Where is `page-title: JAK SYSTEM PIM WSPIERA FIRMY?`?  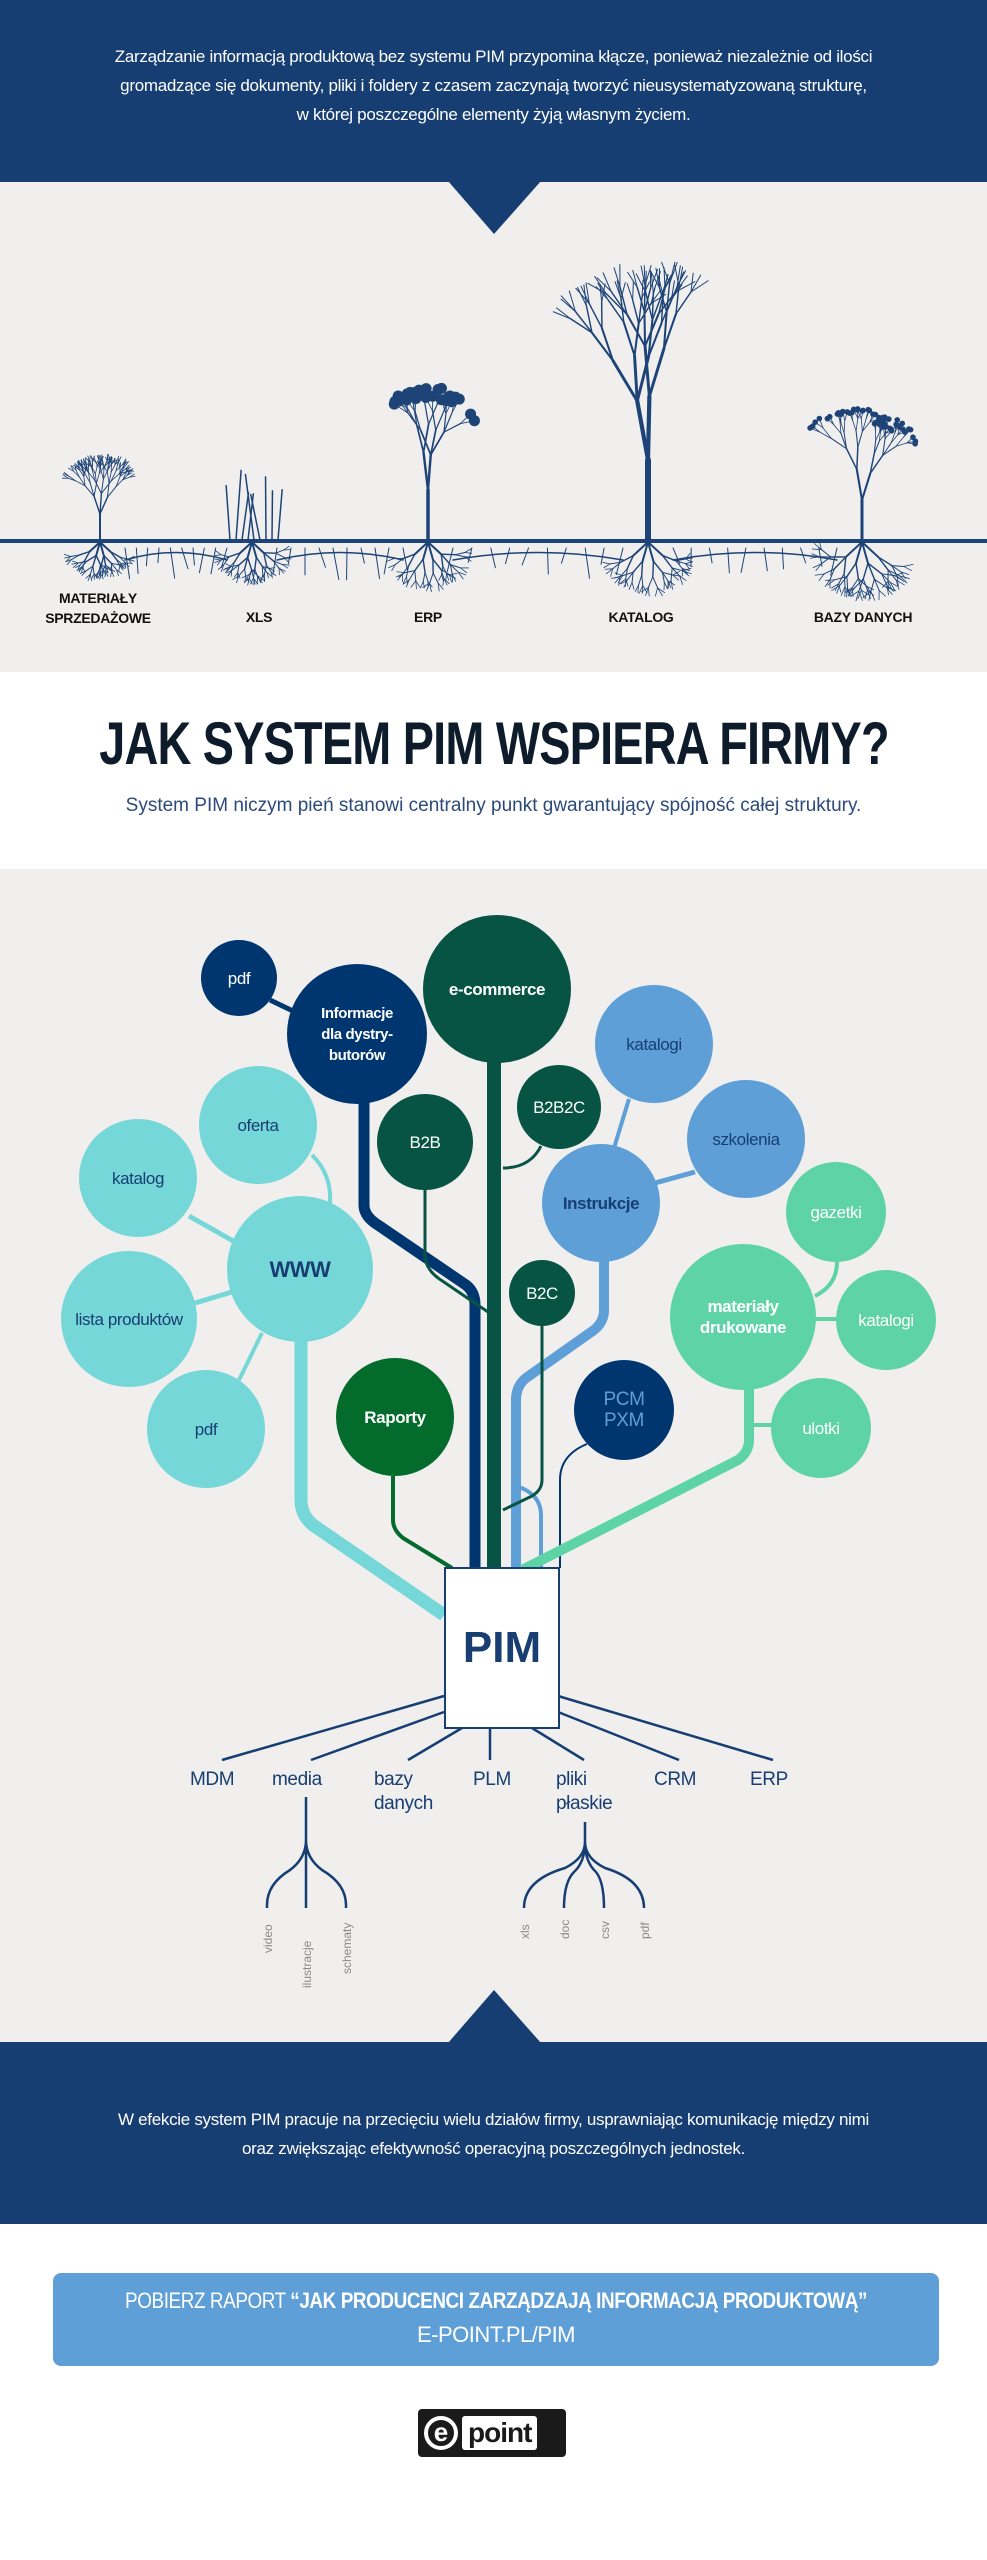 page-title: JAK SYSTEM PIM WSPIERA FIRMY? is located at coordinates (493, 744).